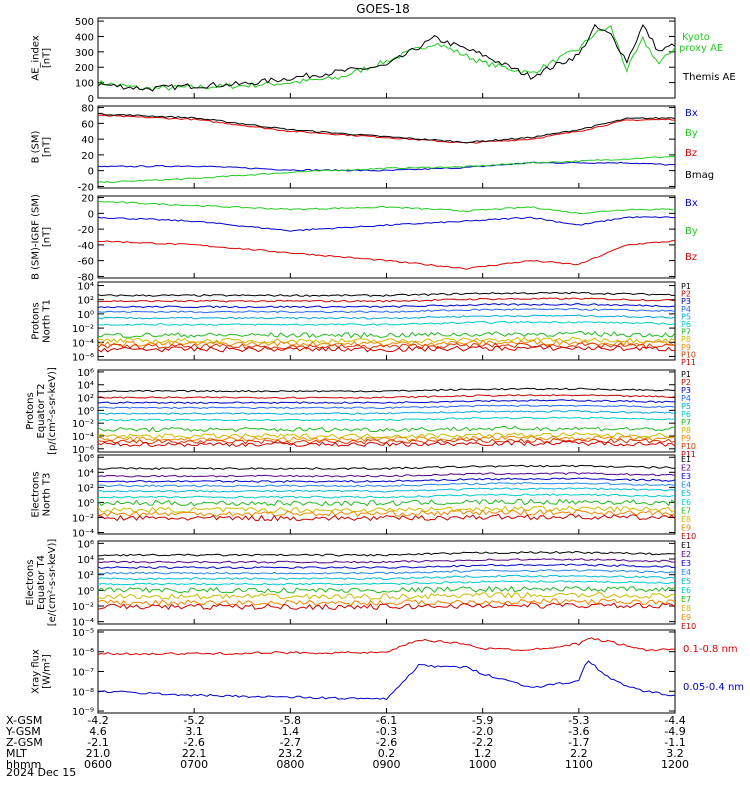  I want to click on chart-title: GOES-18, so click(383, 9).